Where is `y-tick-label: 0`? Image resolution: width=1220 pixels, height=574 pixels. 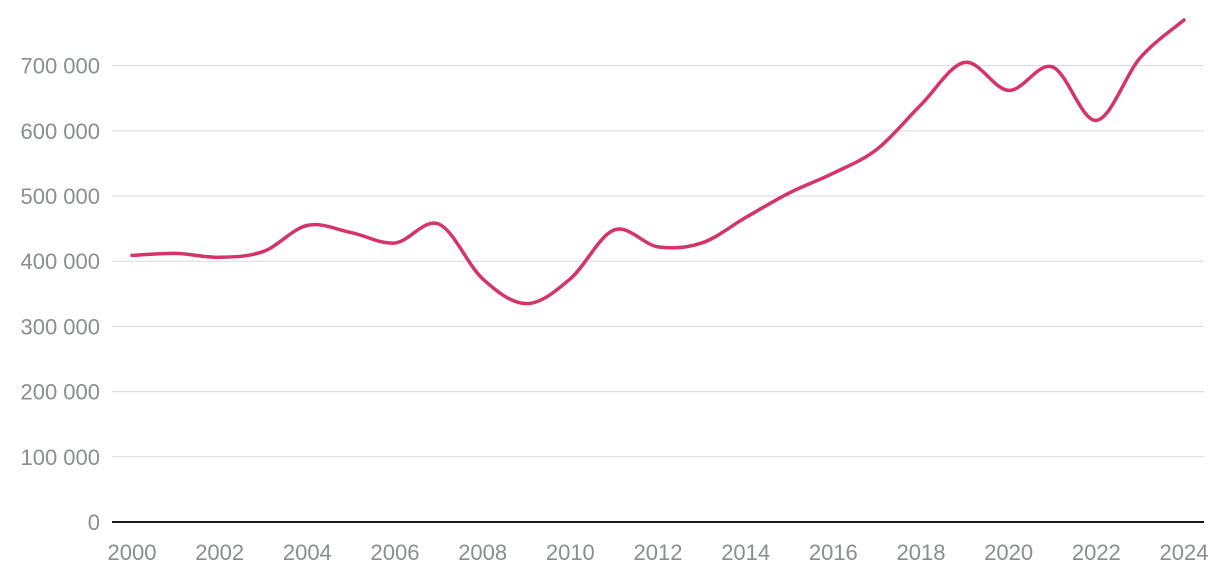 y-tick-label: 0 is located at coordinates (94, 522).